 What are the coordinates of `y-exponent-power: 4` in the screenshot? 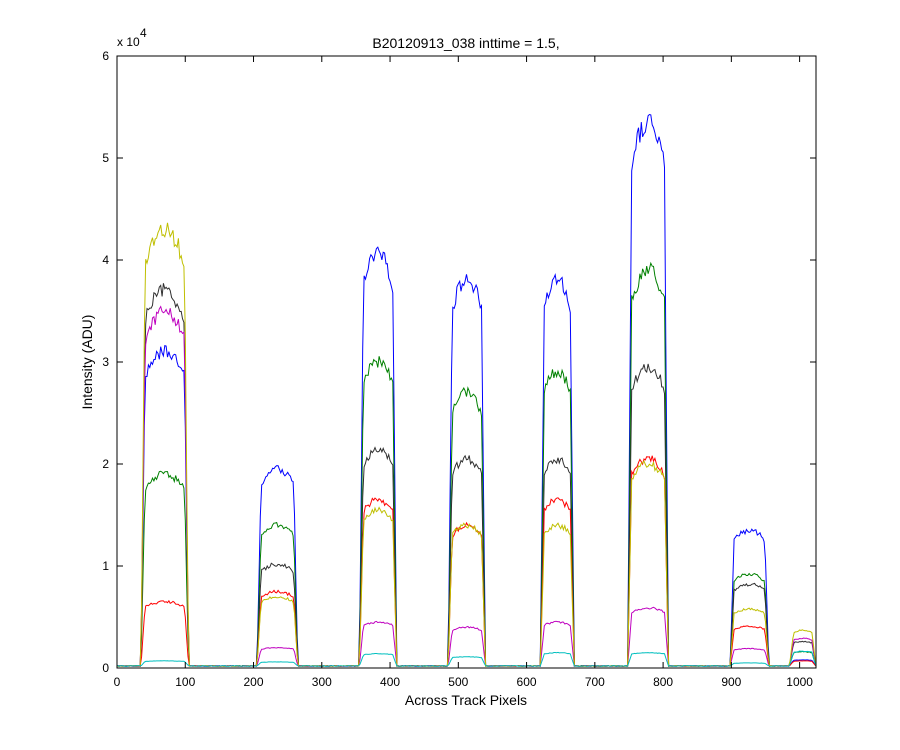 It's located at (143, 33).